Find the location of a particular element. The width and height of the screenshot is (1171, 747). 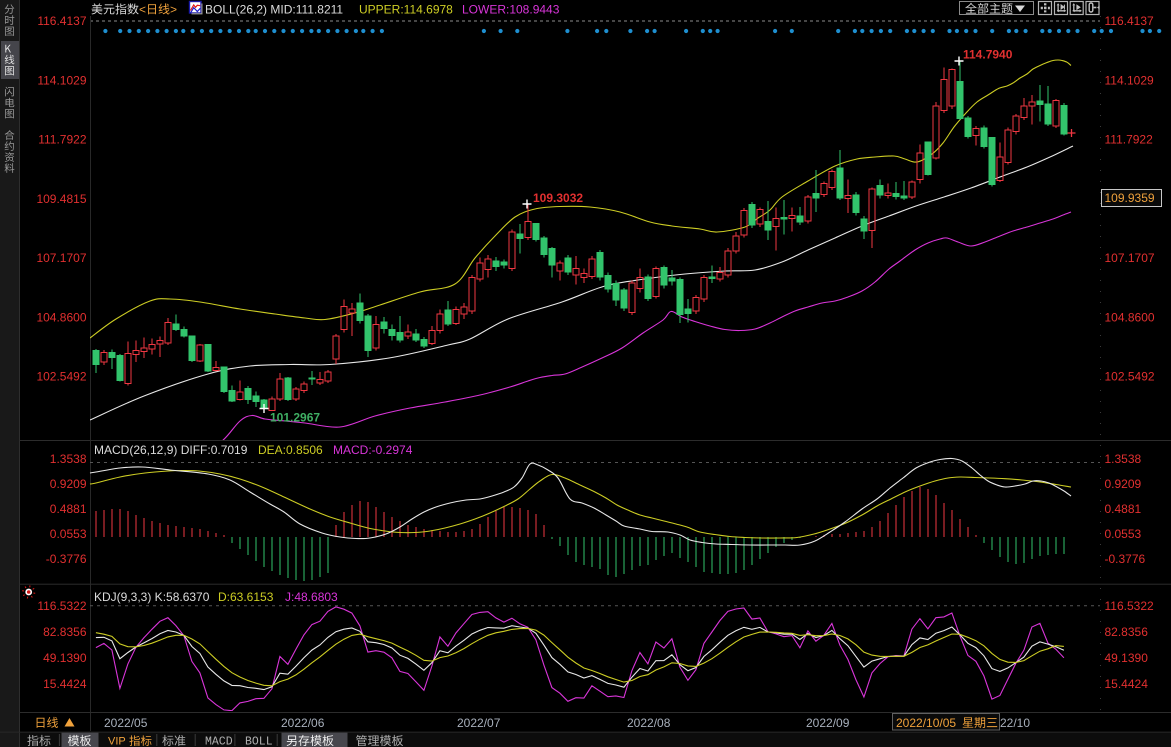

svg-text: 2022/10/05 is located at coordinates (926, 723).